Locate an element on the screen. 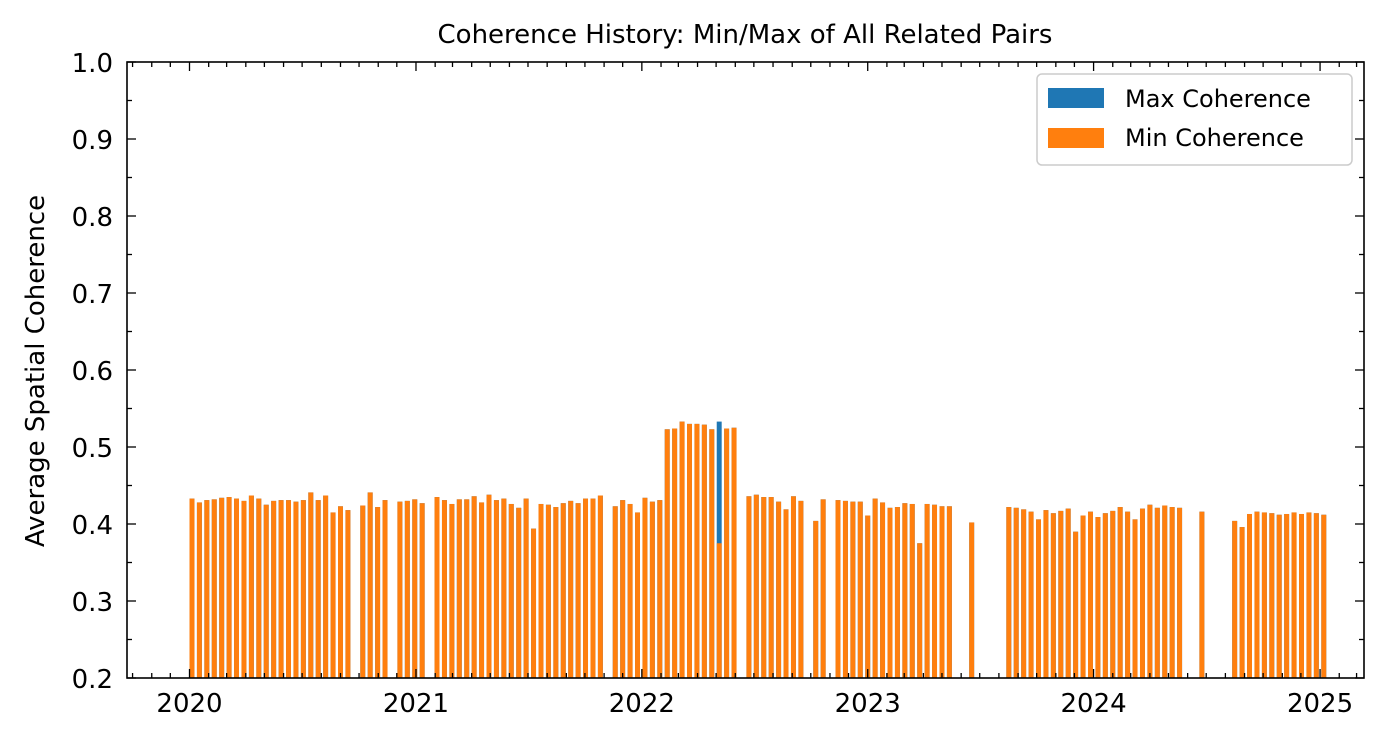  legend-label-min: Min Coherence is located at coordinates (1214, 138).